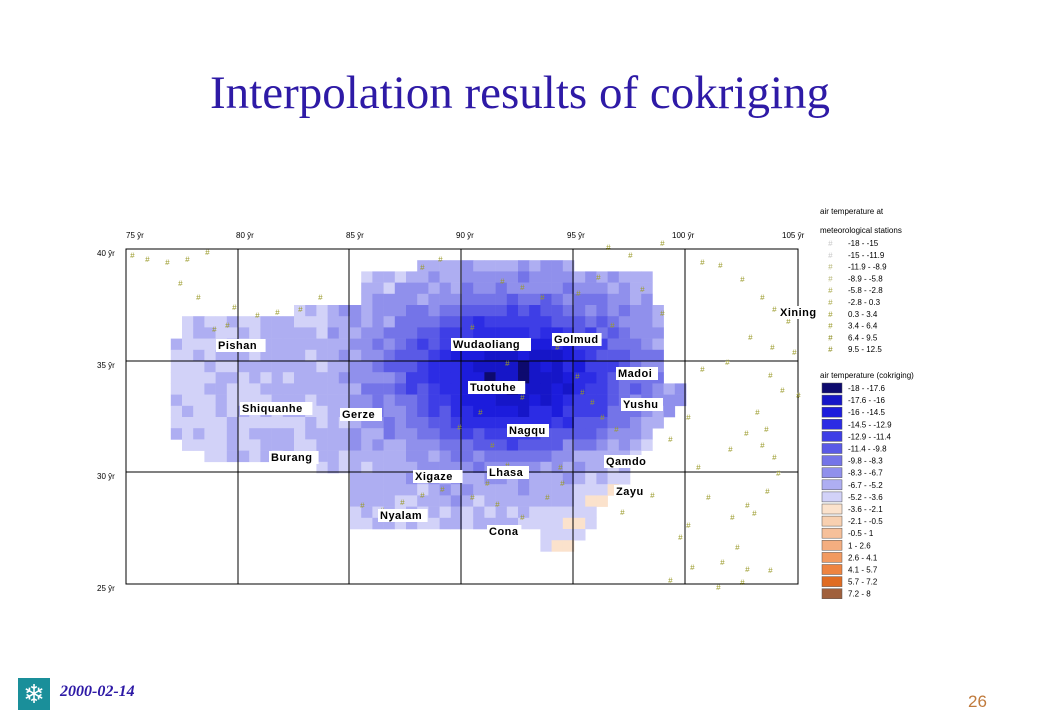 Image resolution: width=1040 pixels, height=720 pixels. Describe the element at coordinates (830, 268) in the screenshot. I see `station-legend-symbol: #` at that location.